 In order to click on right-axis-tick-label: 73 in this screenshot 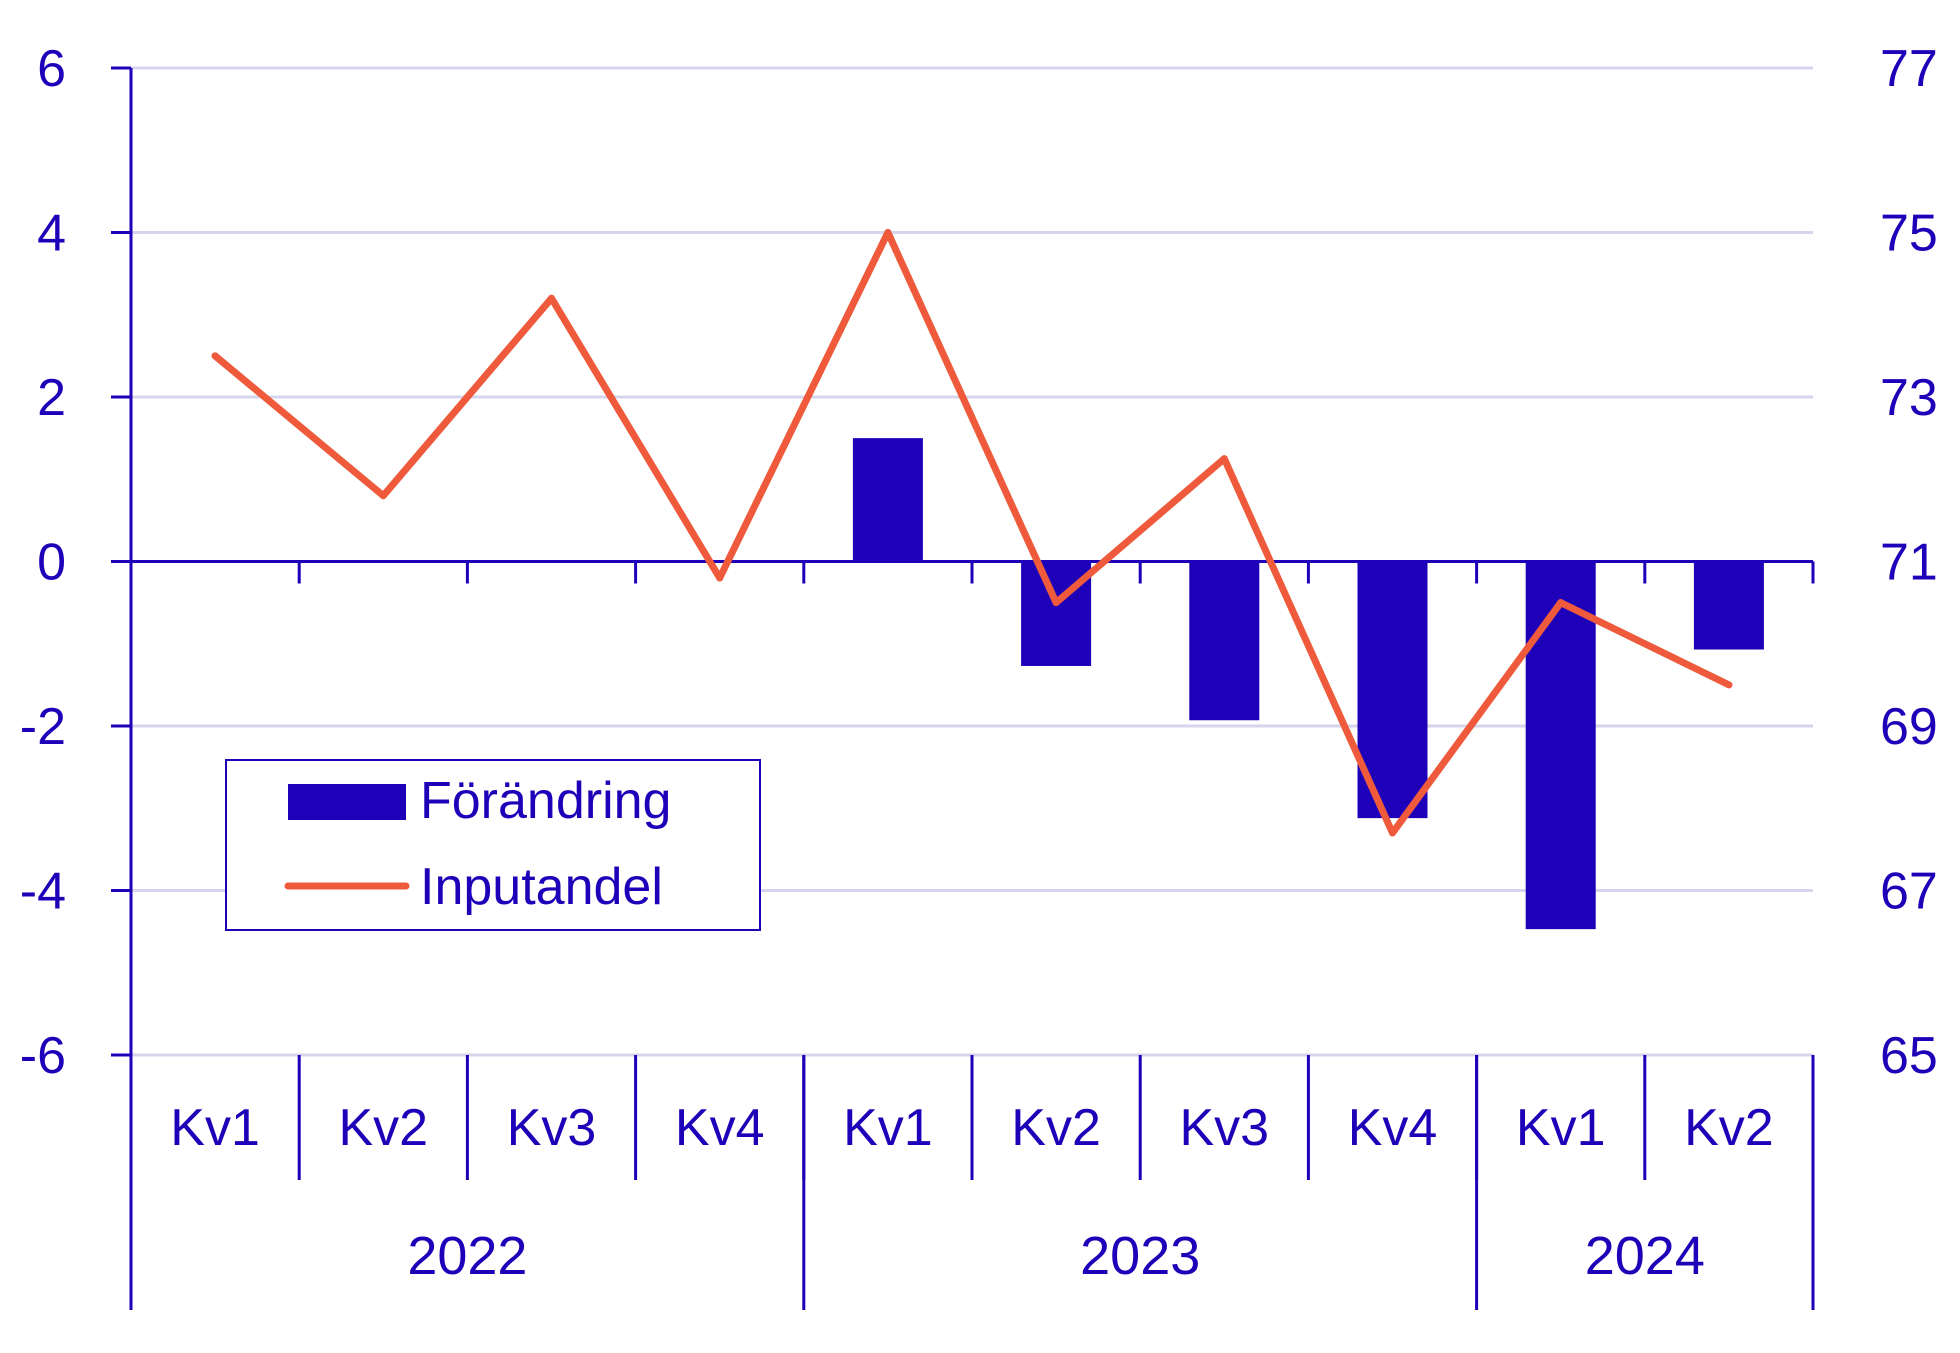, I will do `click(1909, 398)`.